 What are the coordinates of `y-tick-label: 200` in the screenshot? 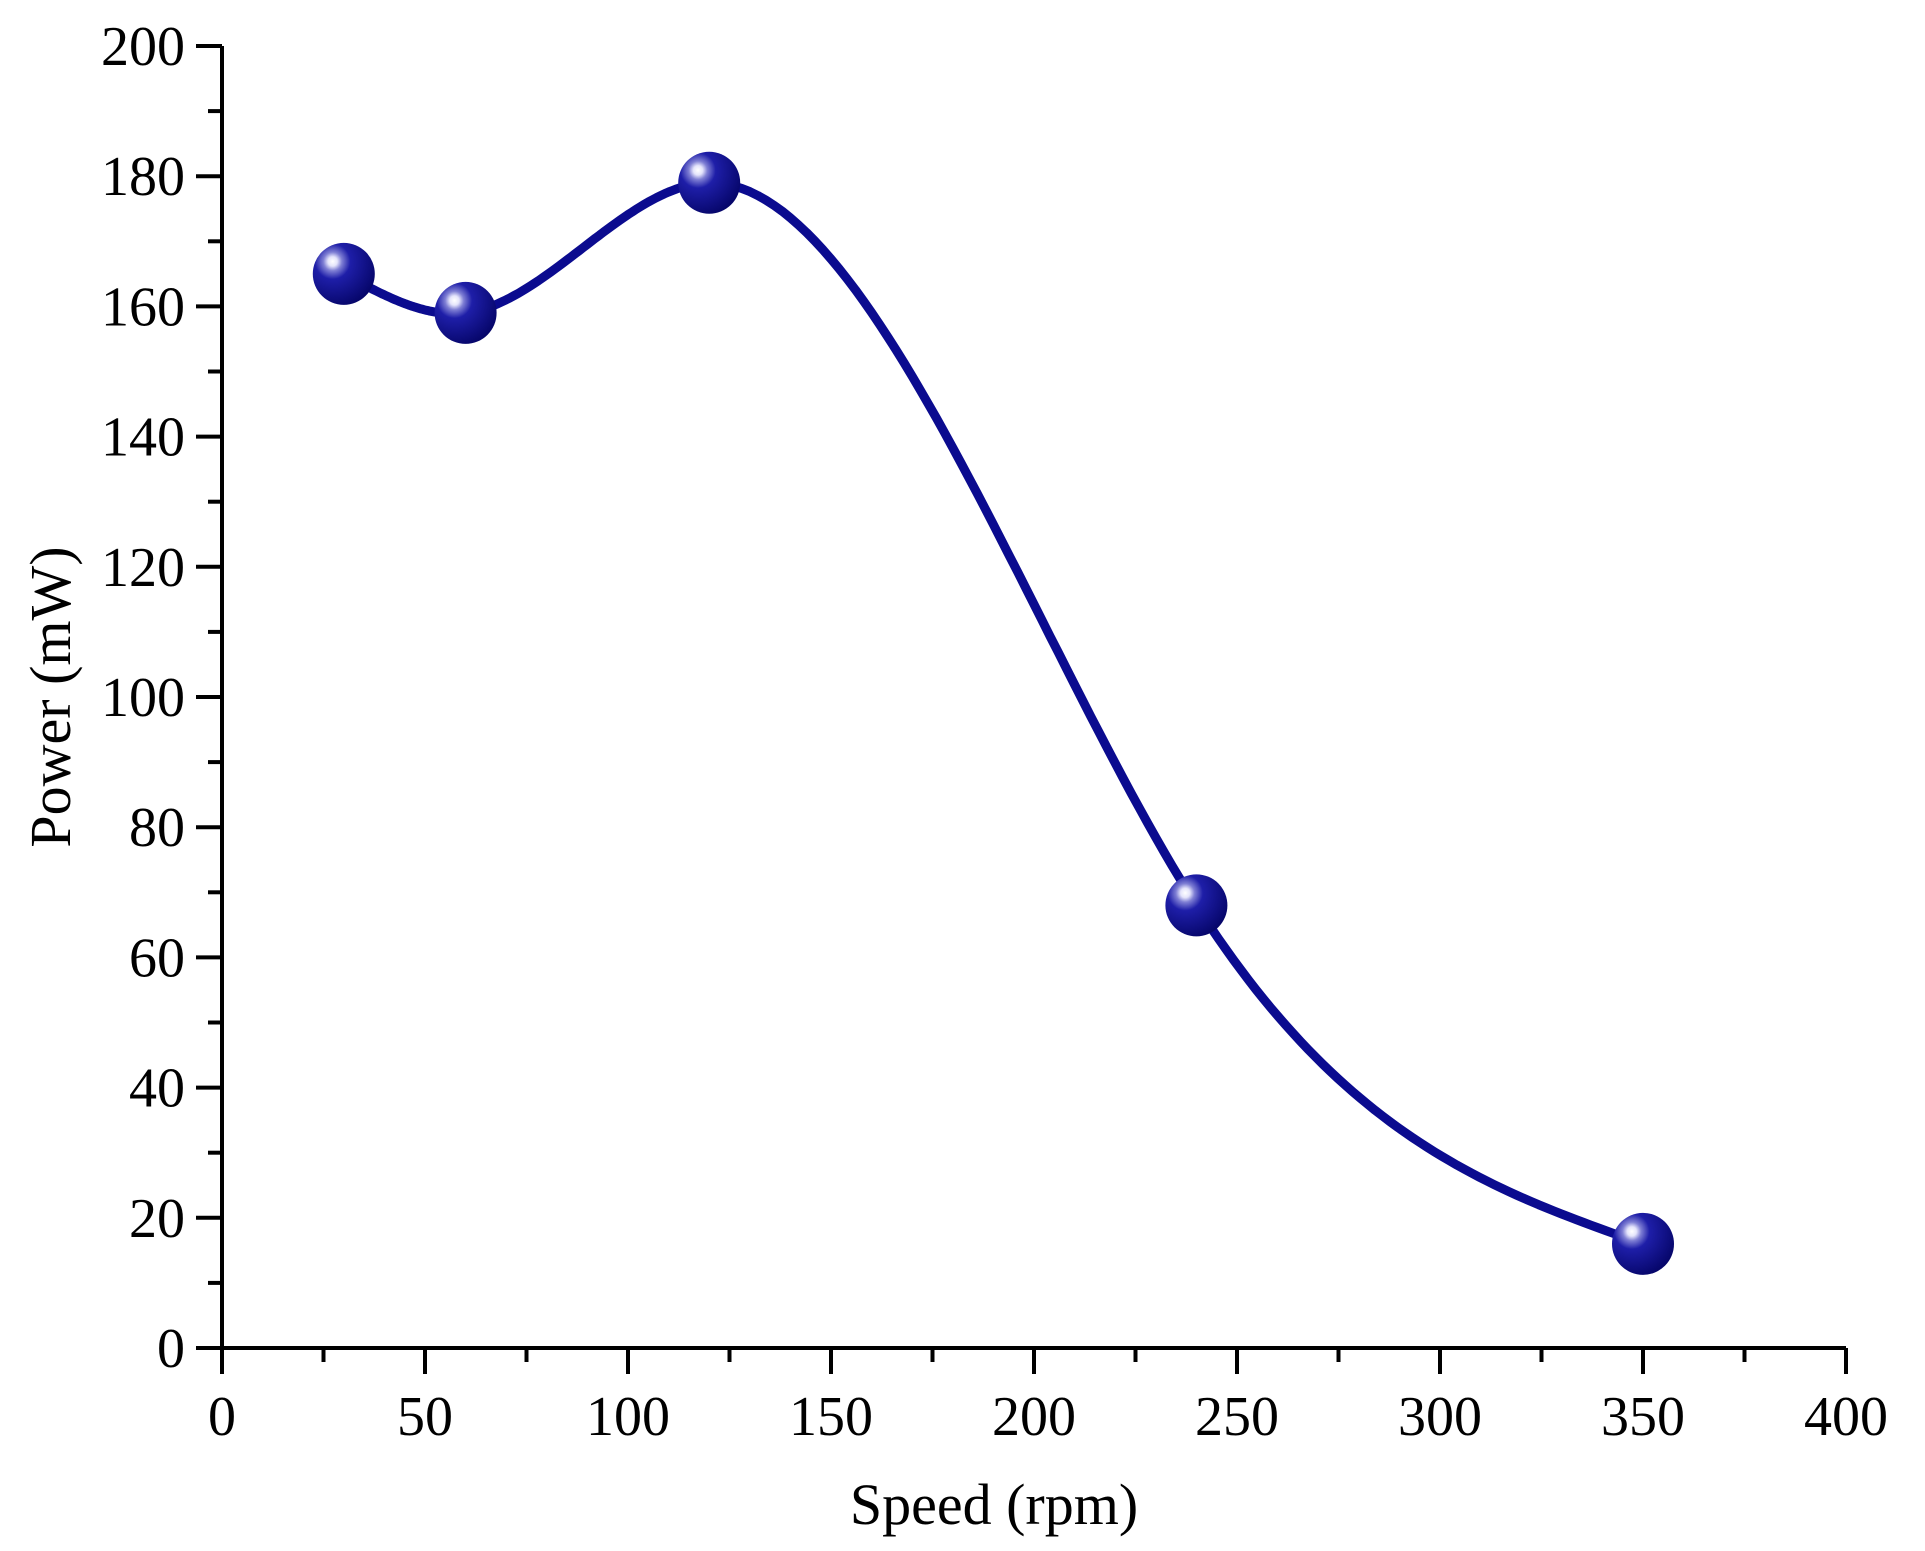 It's located at (143, 47).